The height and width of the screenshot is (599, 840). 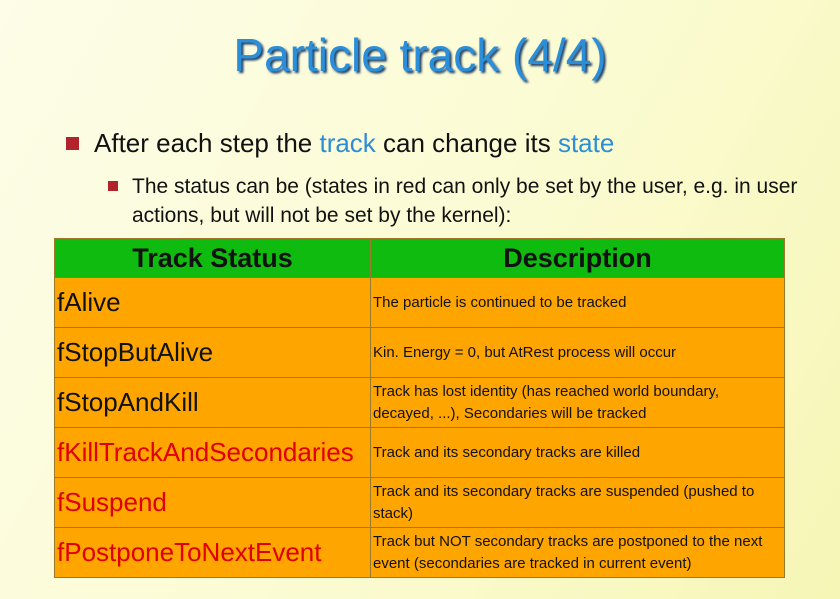 I want to click on status-name: fAlive, so click(x=212, y=302).